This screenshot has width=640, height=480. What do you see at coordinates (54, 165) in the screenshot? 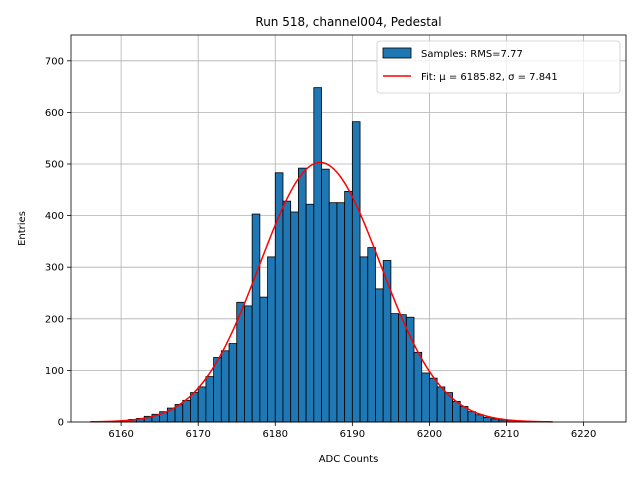
I see `y-tick-label: 500` at bounding box center [54, 165].